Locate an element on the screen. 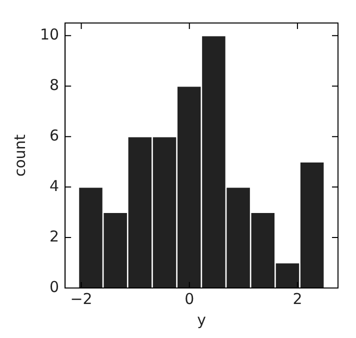  x-axis-title: y is located at coordinates (201, 319).